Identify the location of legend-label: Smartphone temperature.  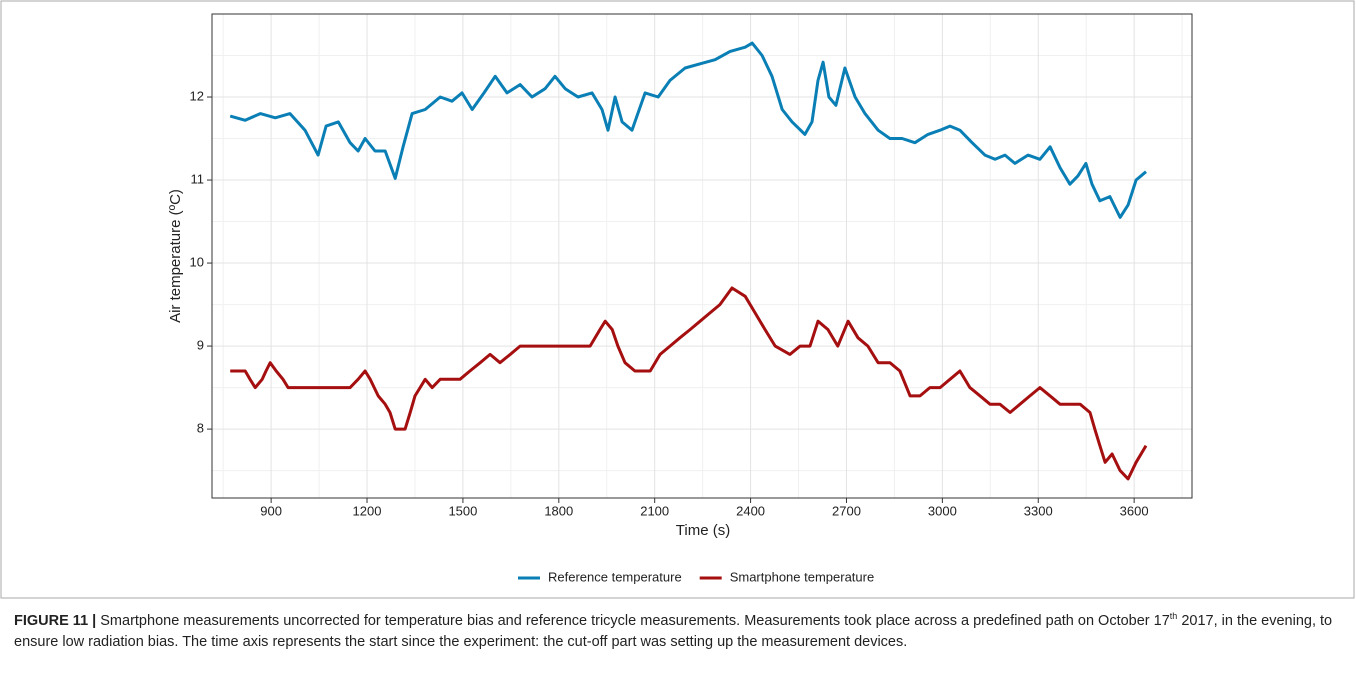
(802, 576).